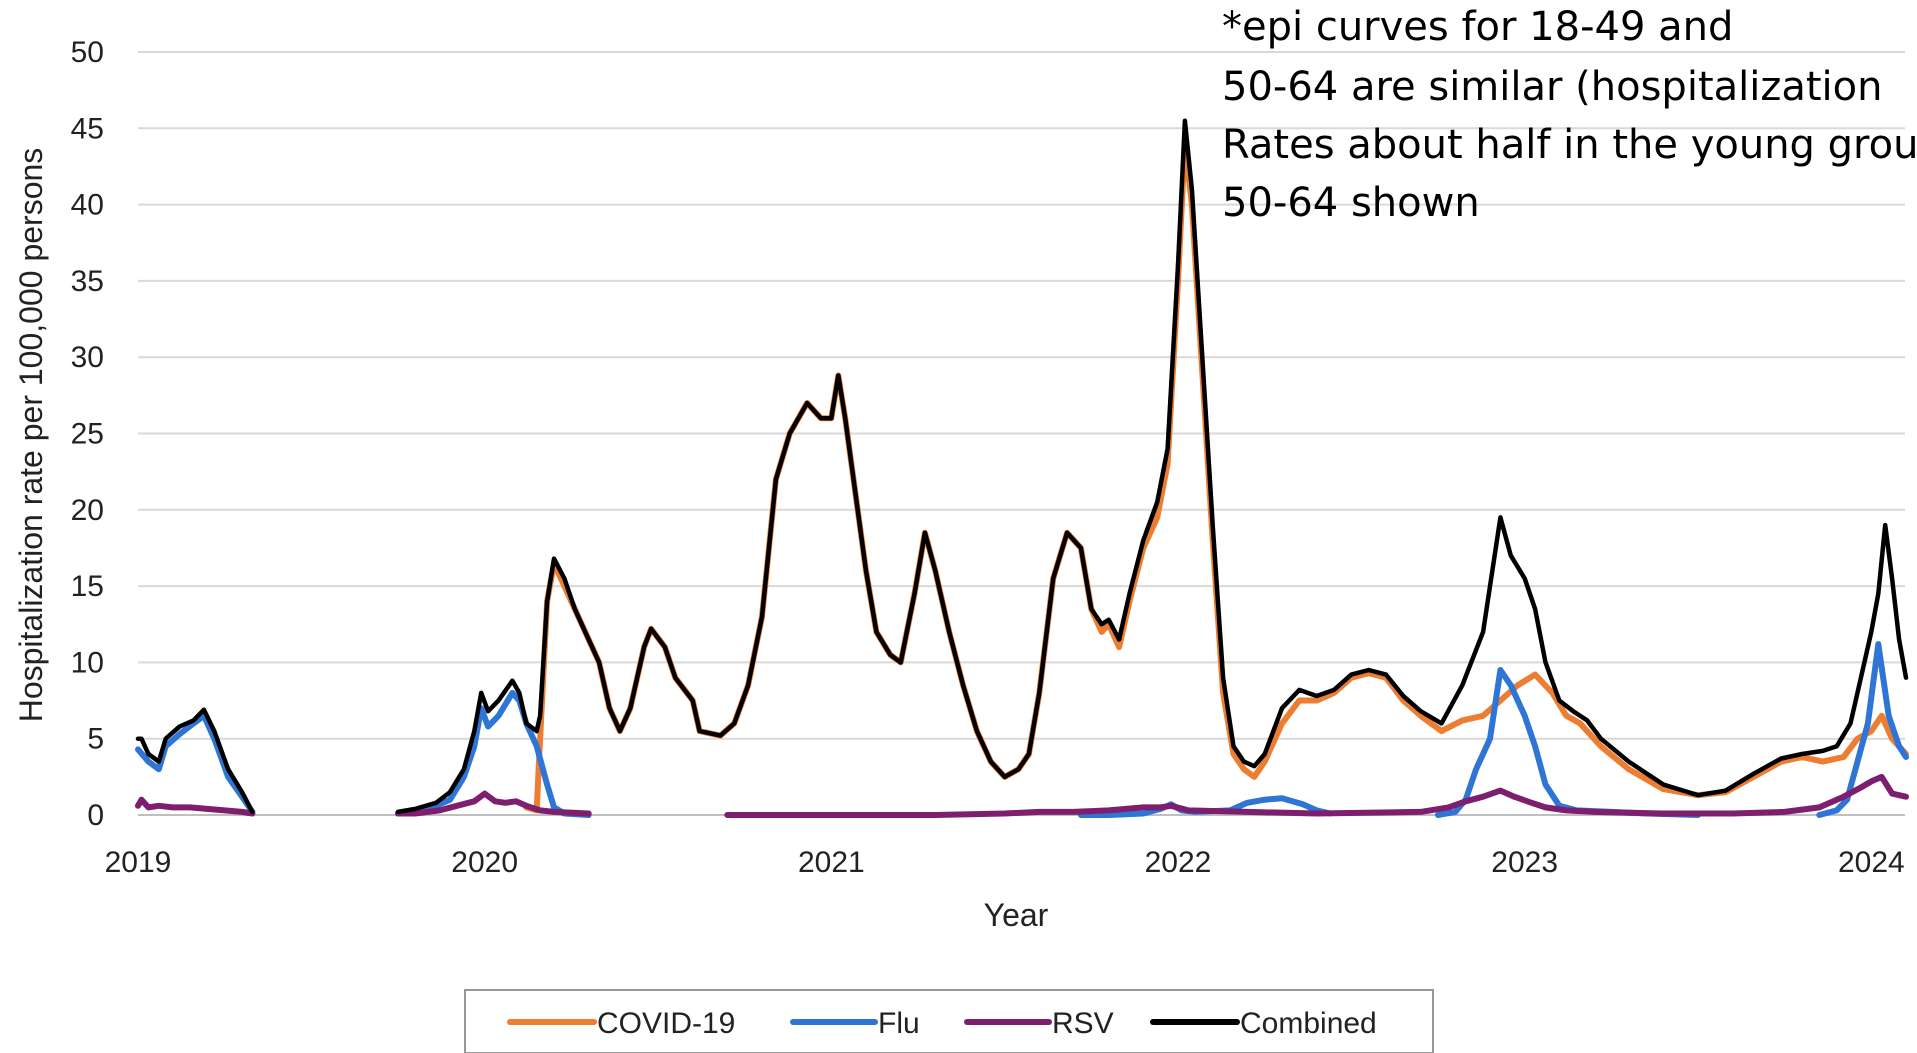  What do you see at coordinates (1552, 87) in the screenshot?
I see `annotation-line-2: 50-64 are similar (hospitalization` at bounding box center [1552, 87].